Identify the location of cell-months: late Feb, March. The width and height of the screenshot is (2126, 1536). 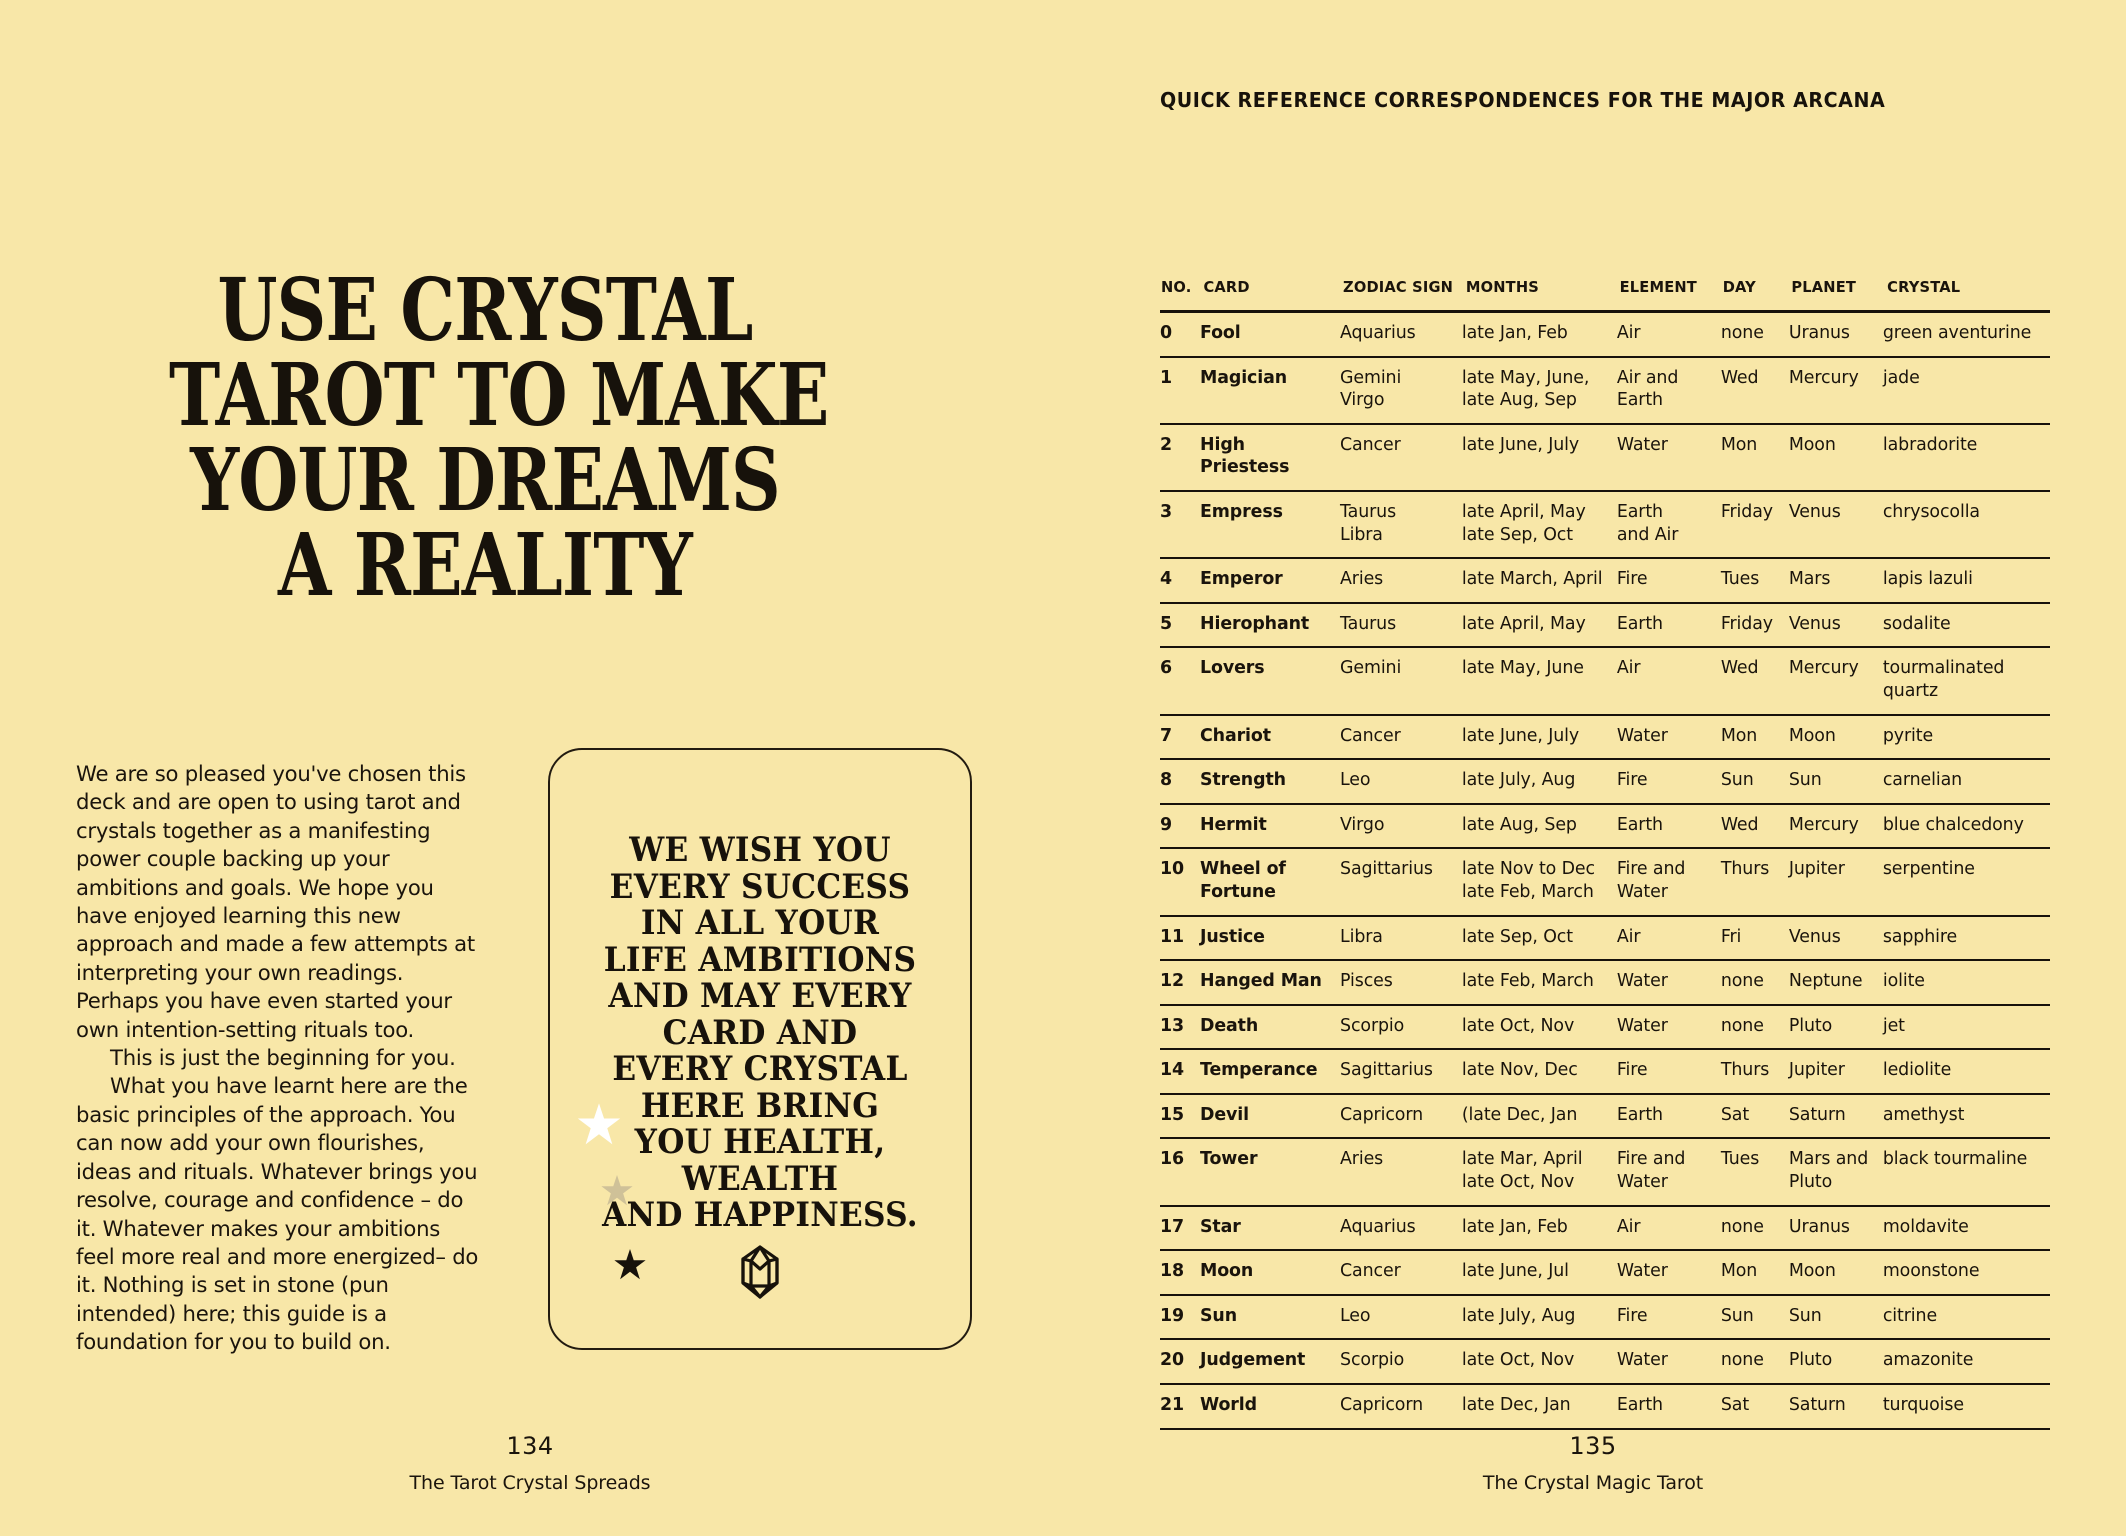
(1527, 981).